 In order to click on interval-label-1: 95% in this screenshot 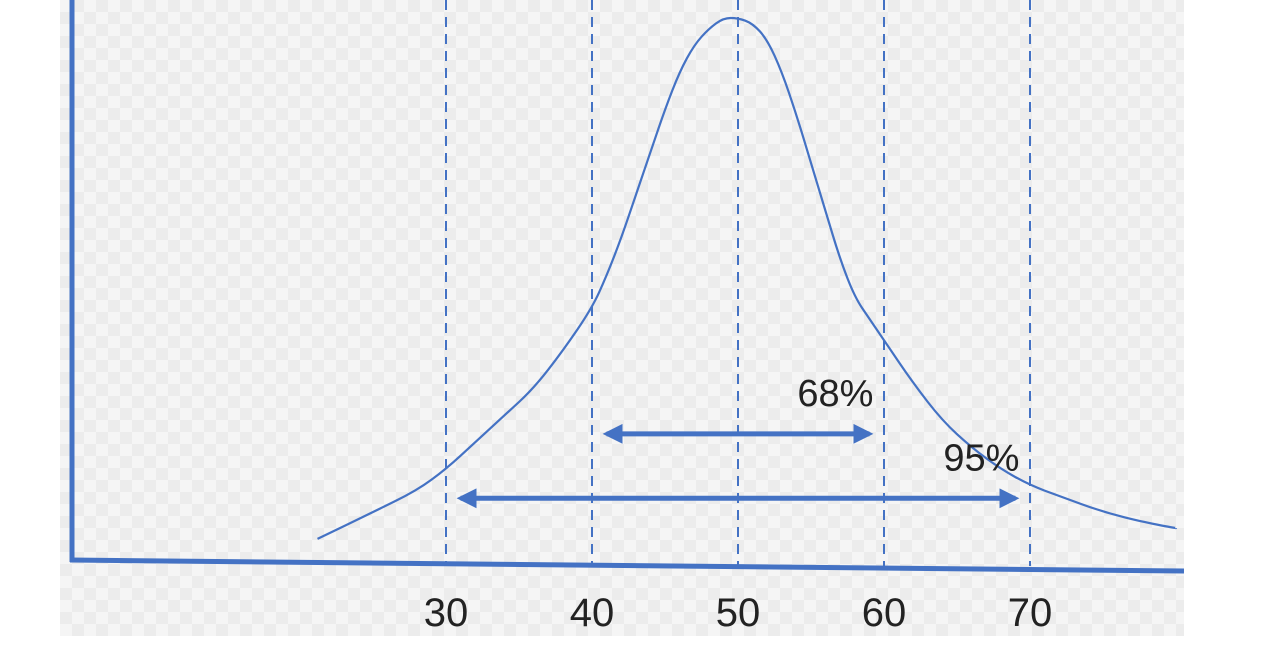, I will do `click(981, 458)`.